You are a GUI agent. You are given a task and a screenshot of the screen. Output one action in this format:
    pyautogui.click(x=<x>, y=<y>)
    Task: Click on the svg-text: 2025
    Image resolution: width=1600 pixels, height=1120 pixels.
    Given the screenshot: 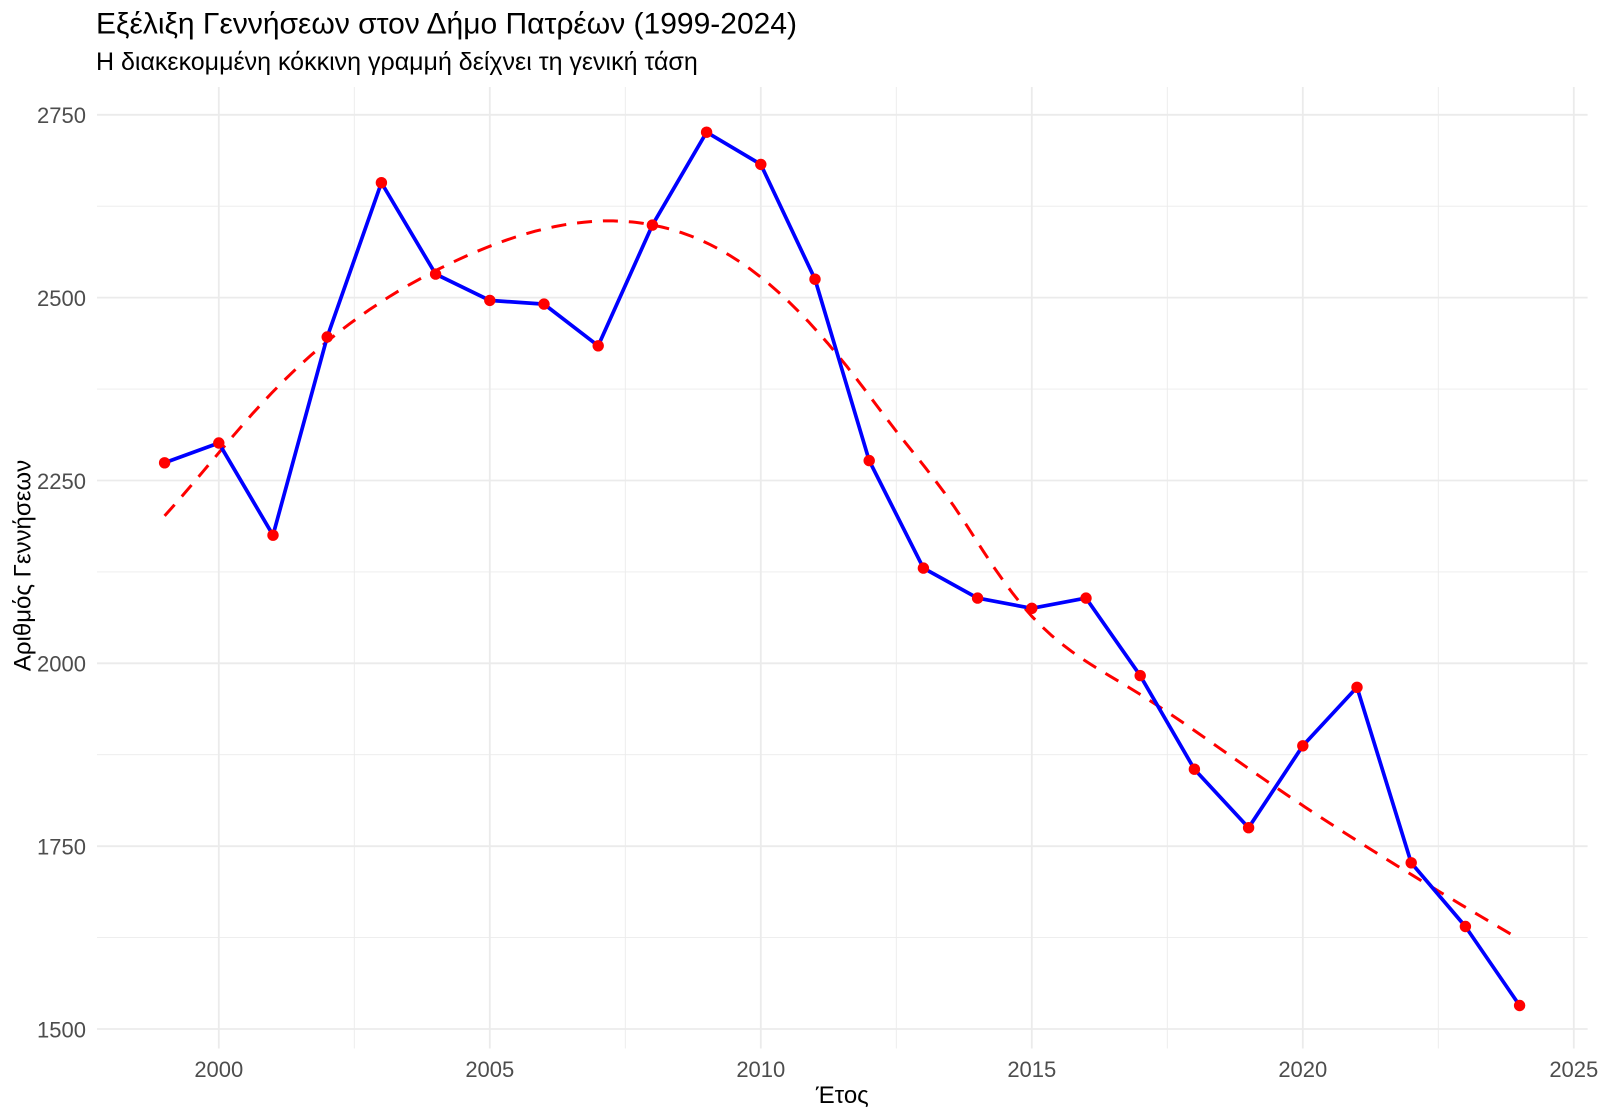 What is the action you would take?
    pyautogui.click(x=1573, y=1069)
    